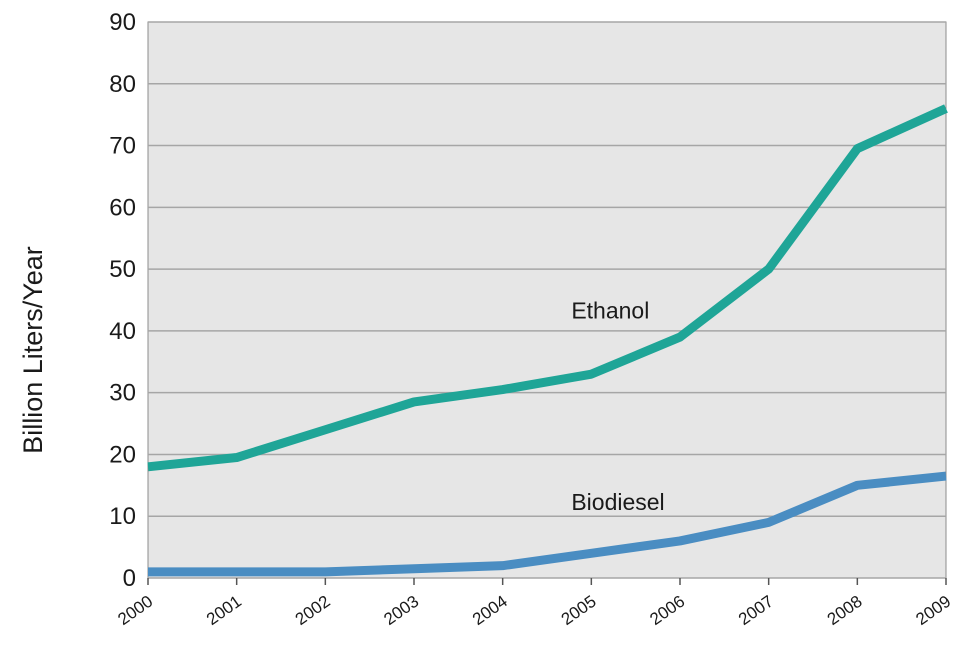 Image resolution: width=957 pixels, height=649 pixels. Describe the element at coordinates (547, 524) in the screenshot. I see `series-line-biodiesel` at that location.